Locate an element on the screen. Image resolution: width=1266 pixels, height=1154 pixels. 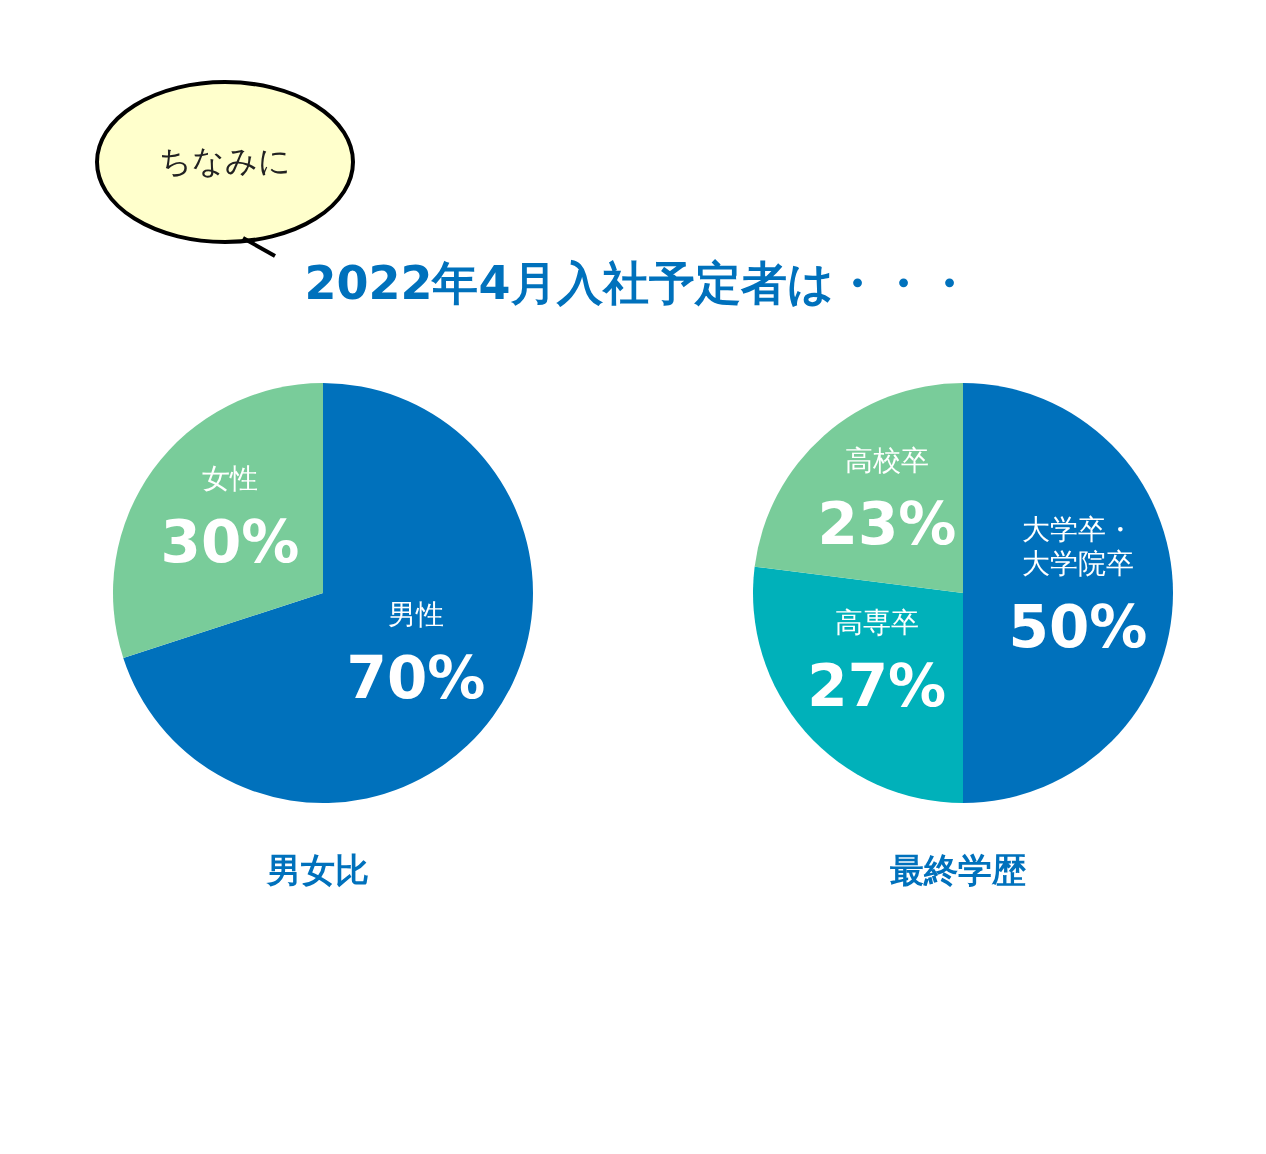
slice-label: 大学卒・大学院卒 is located at coordinates (1078, 546).